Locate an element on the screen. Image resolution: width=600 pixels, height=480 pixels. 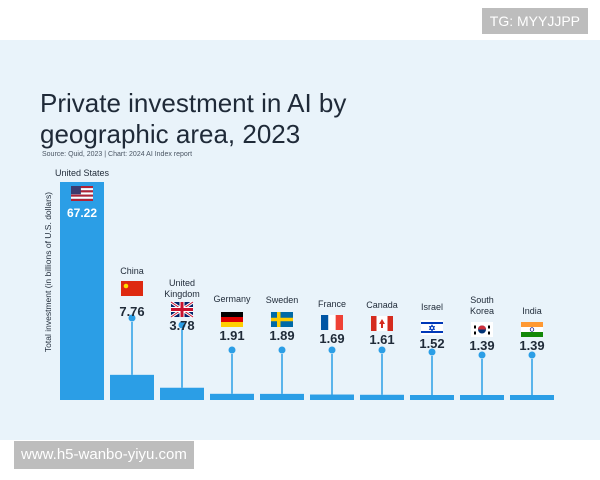
stem-dot-germany is located at coordinates (232, 350).